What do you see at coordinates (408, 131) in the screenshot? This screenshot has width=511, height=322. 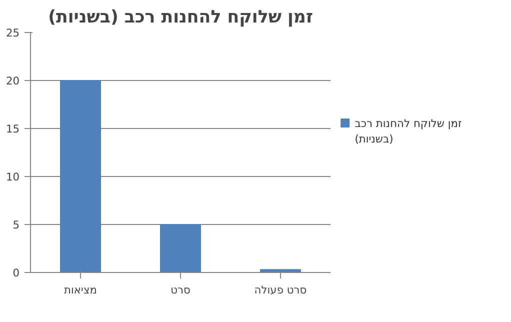 I see `legend-label: זמן שלוקח להחנות רכב (בשניות)` at bounding box center [408, 131].